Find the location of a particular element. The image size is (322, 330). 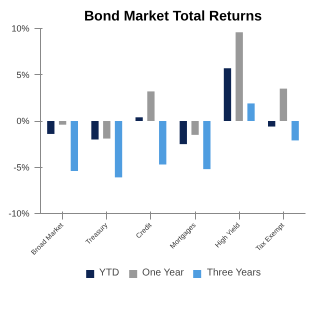

y-tick-label: -5% is located at coordinates (21, 167).